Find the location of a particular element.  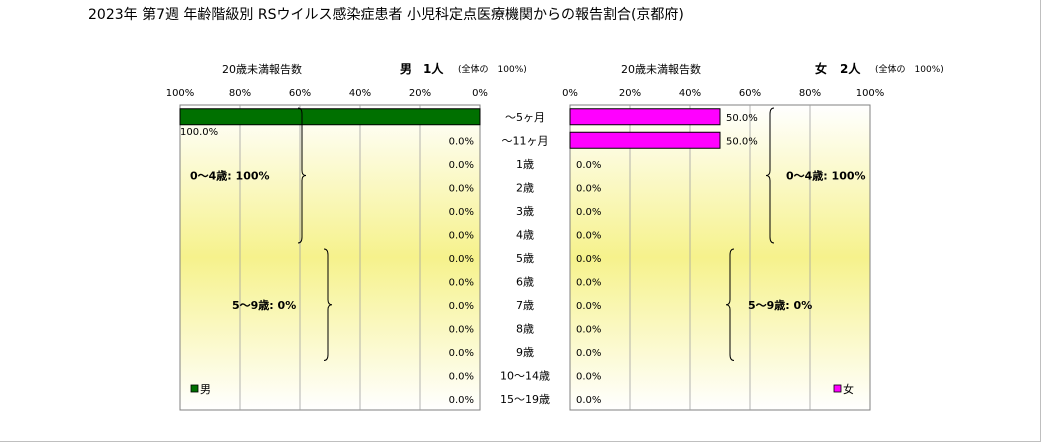

right-tick-label: 60% is located at coordinates (750, 93).